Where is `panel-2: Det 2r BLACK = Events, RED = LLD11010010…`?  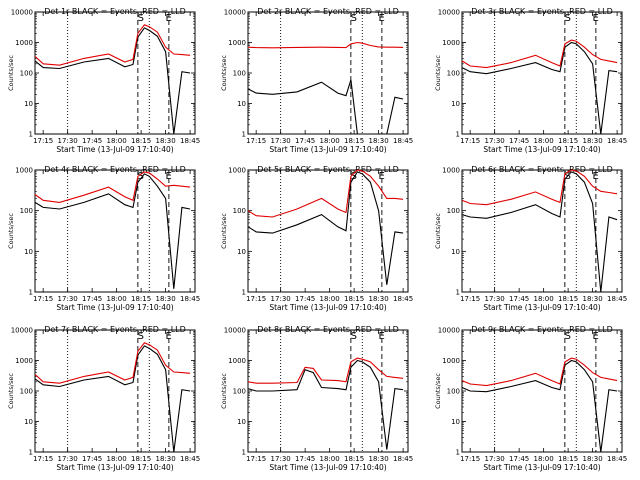 panel-2: Det 2r BLACK = Events, RED = LLD11010010… is located at coordinates (316, 80).